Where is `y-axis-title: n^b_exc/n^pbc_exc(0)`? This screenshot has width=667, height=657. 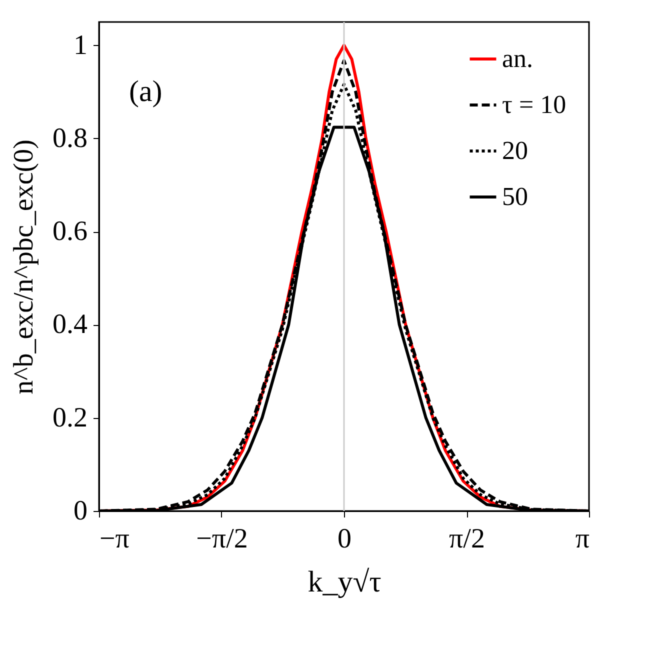 y-axis-title: n^b_exc/n^pbc_exc(0) is located at coordinates (24, 267).